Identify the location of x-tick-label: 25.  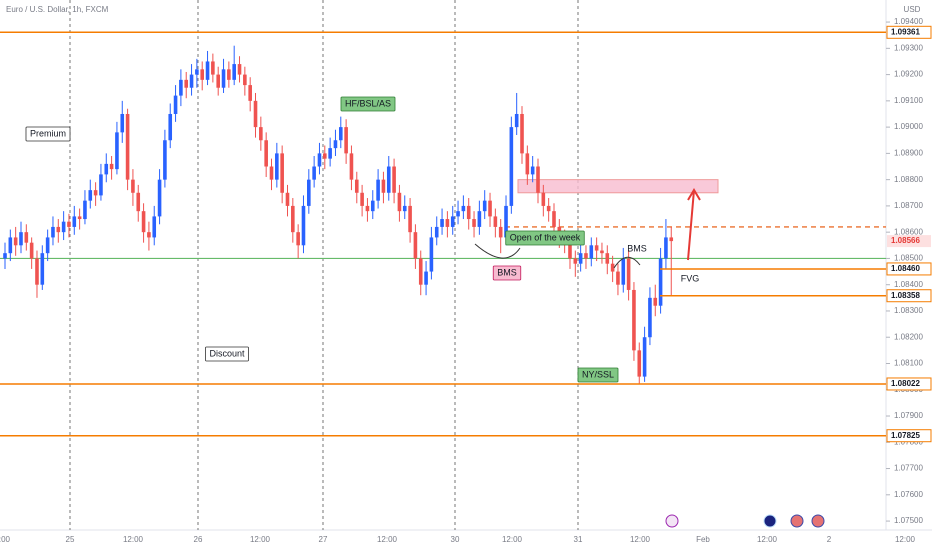
(70, 539).